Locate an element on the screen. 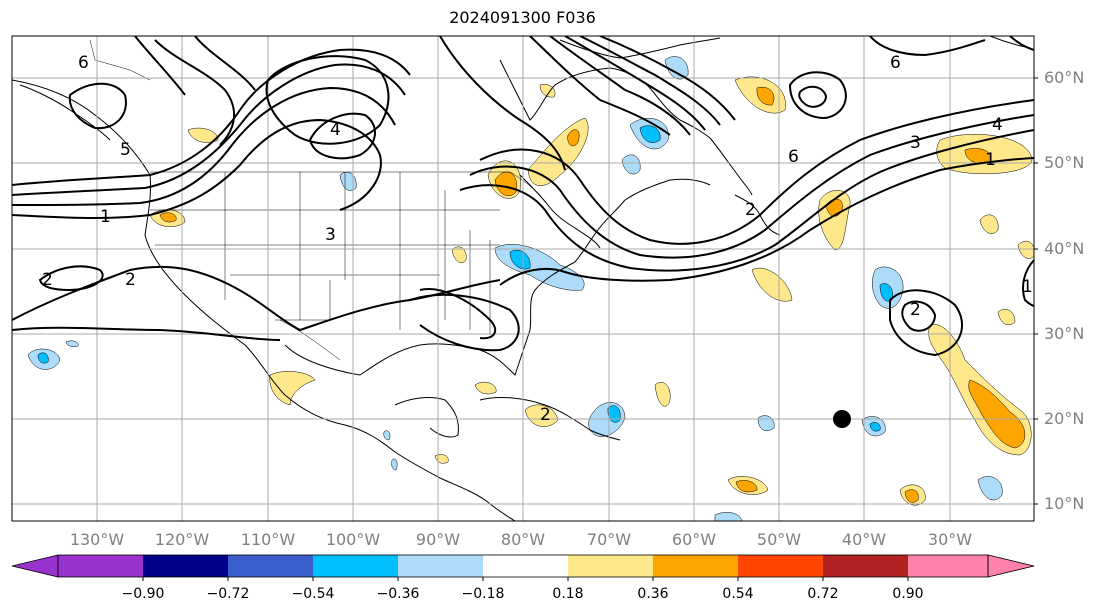  lat-label: 30°N is located at coordinates (1064, 333).